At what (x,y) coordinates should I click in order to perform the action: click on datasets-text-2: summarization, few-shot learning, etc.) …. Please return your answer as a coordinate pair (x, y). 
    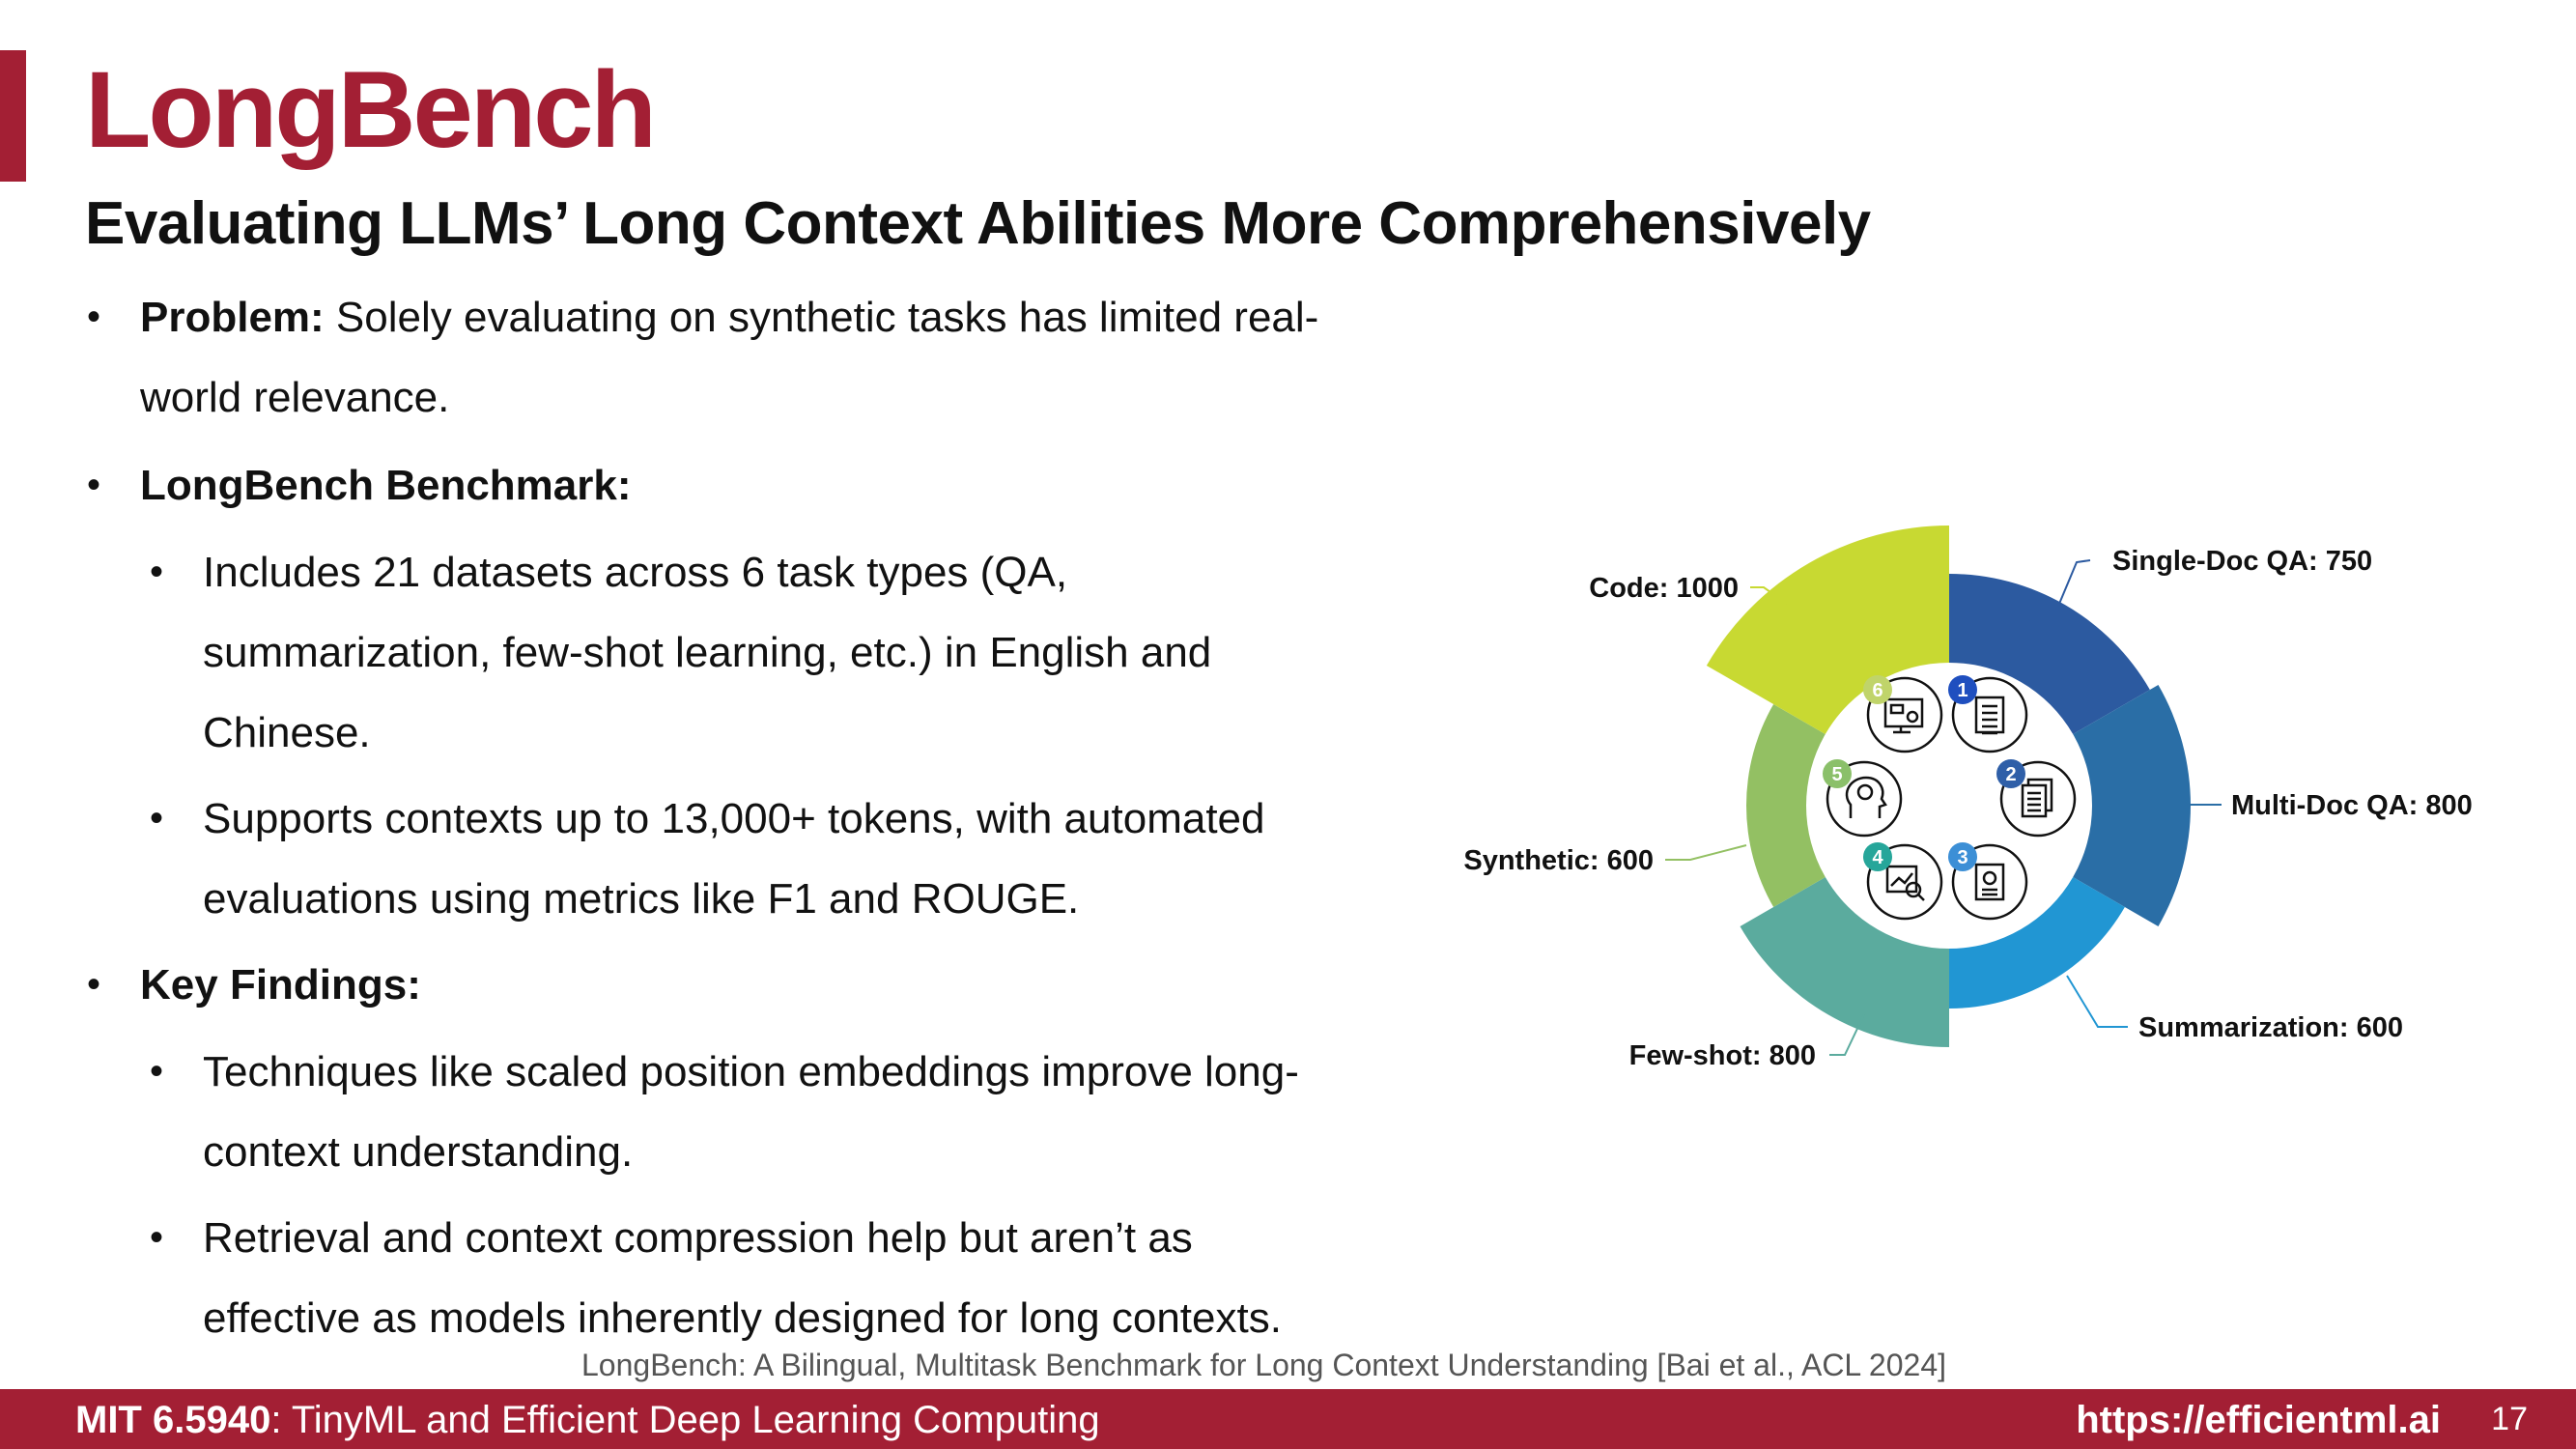
    Looking at the image, I should click on (707, 652).